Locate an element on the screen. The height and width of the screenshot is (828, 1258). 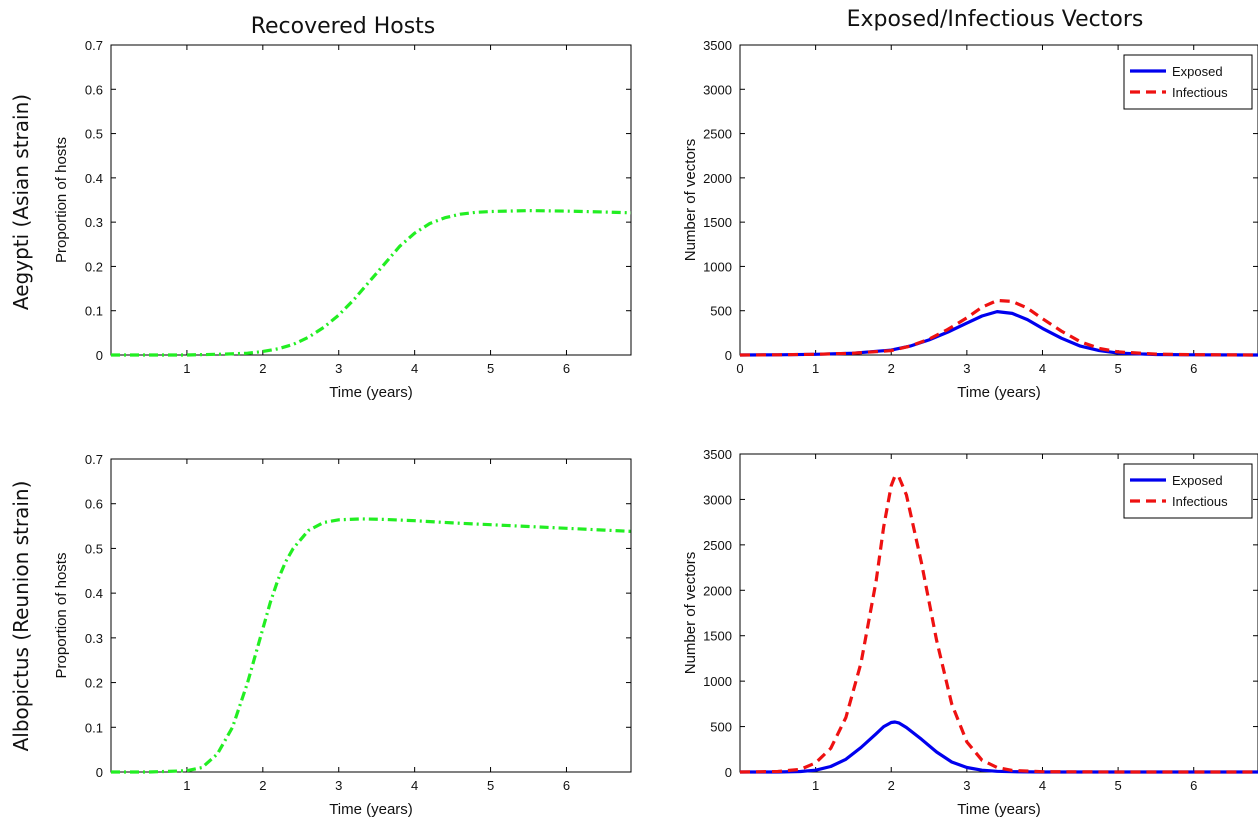
chart-1-ytick-label: 0.6 is located at coordinates (94, 89).